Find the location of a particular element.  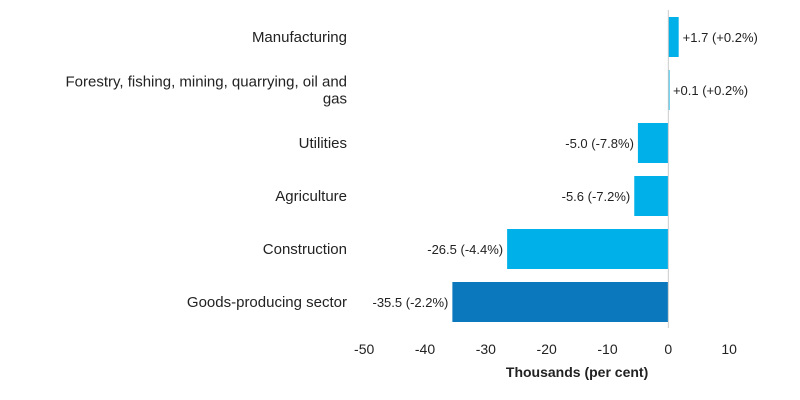

x-tick-label: -40 is located at coordinates (425, 349).